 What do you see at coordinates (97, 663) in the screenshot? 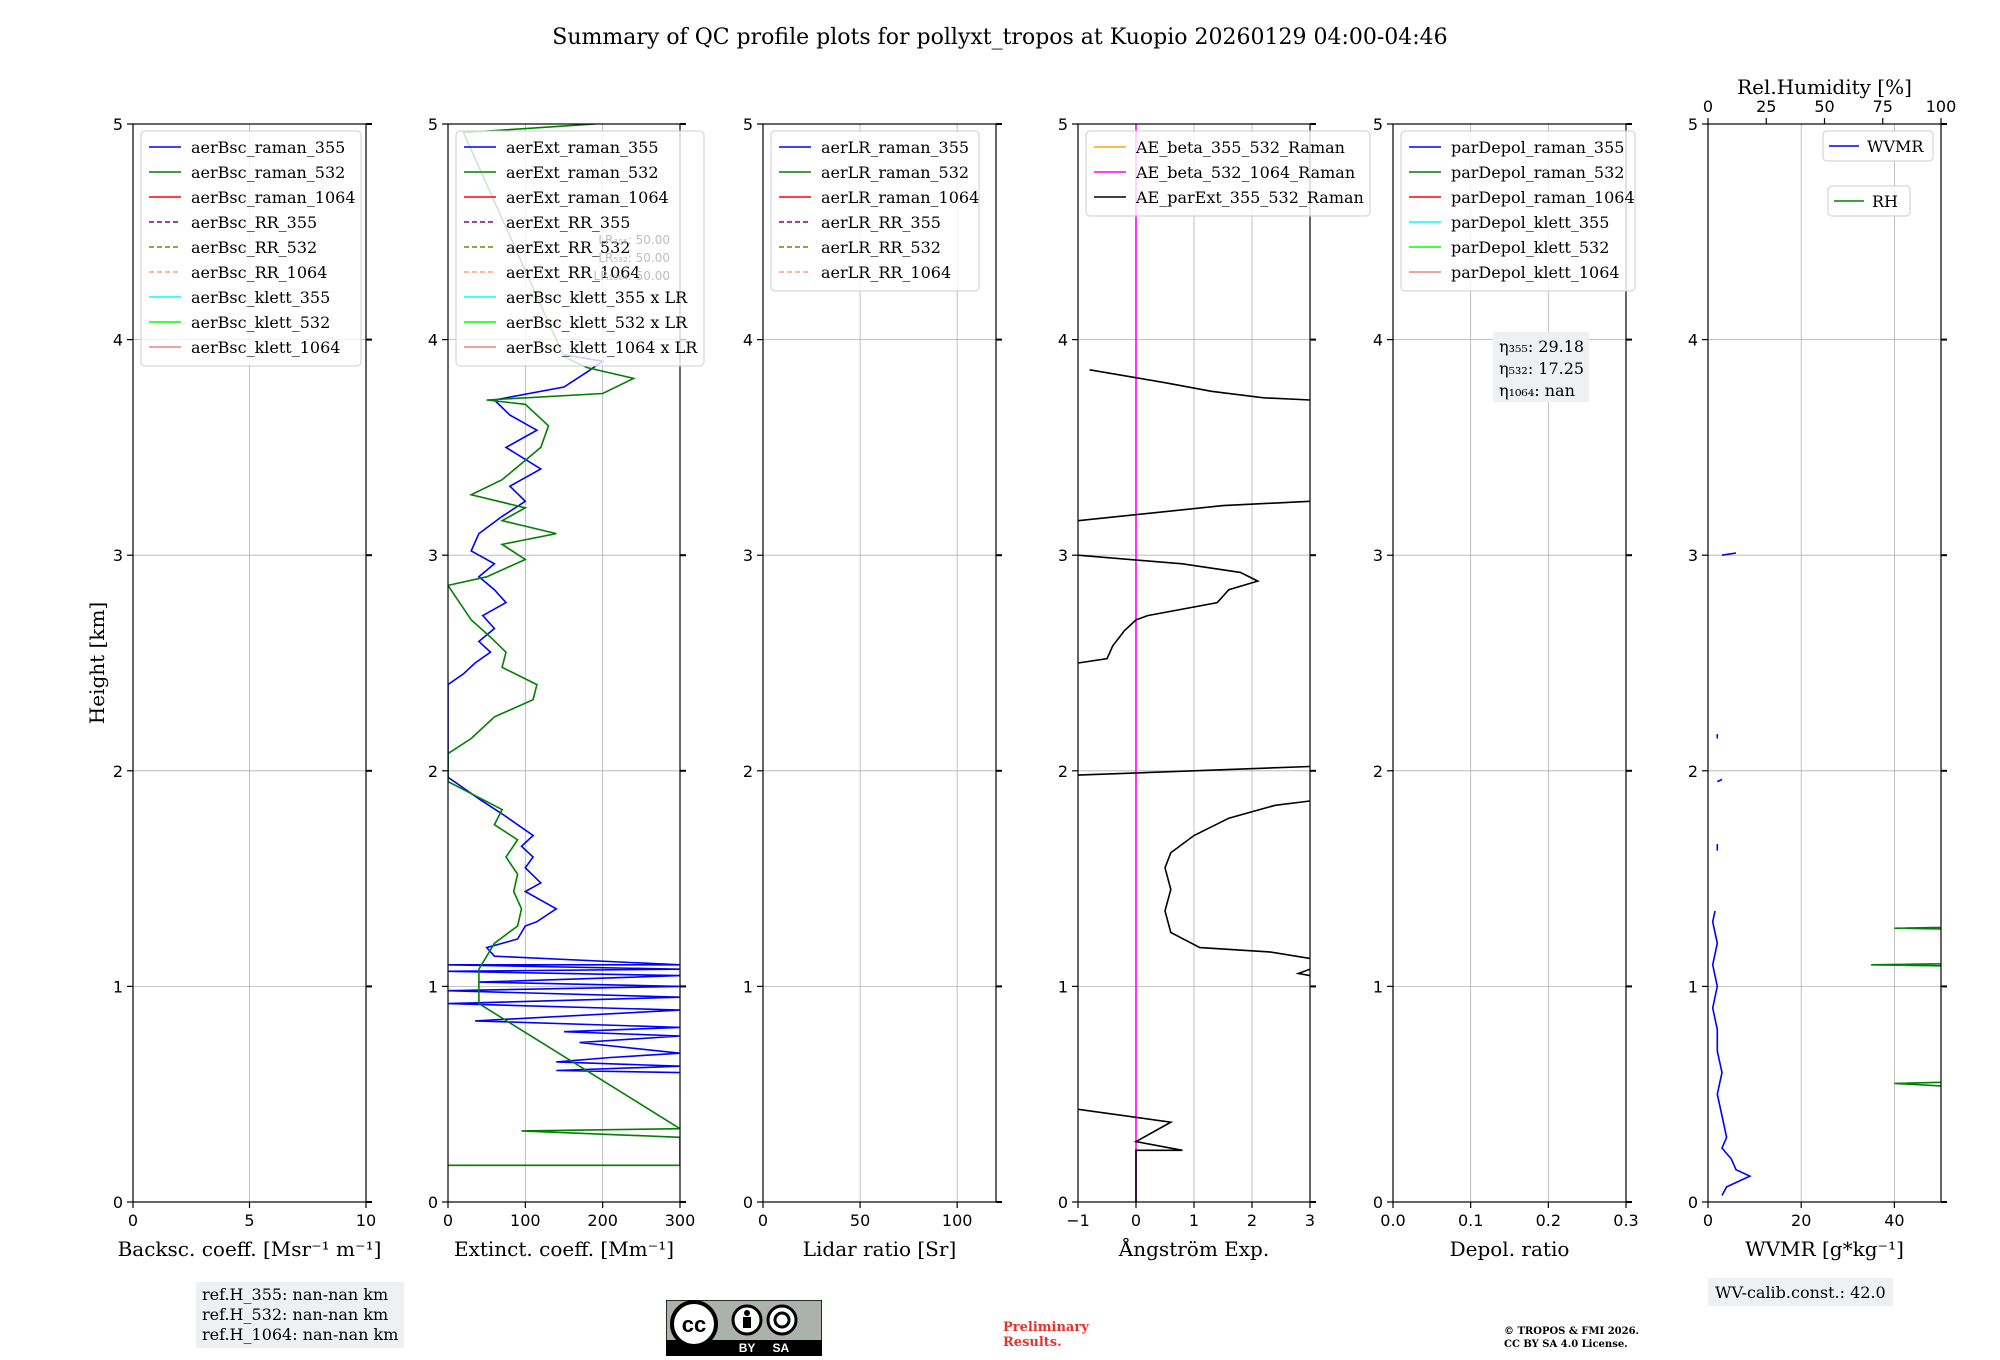
I see `y-axis-label: Height [km]` at bounding box center [97, 663].